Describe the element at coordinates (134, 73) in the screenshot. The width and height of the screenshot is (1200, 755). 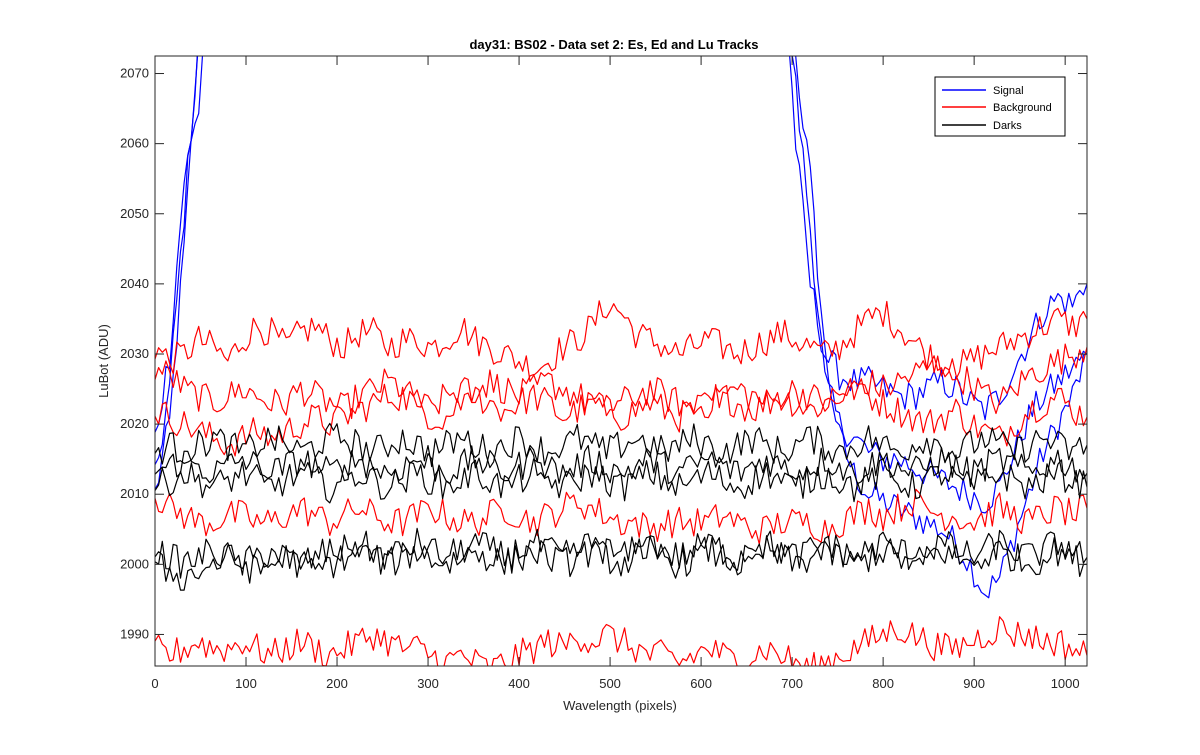
I see `y-tick-label-2070: 2070` at that location.